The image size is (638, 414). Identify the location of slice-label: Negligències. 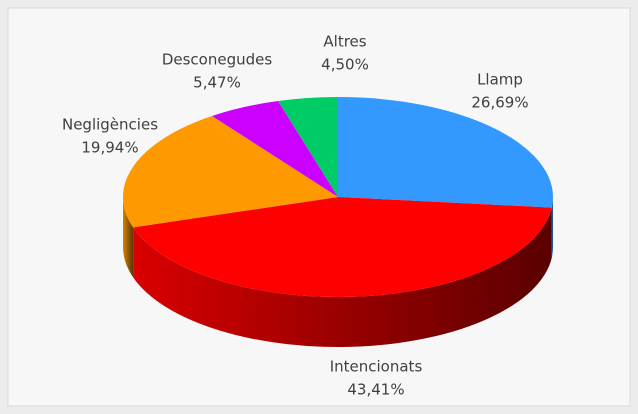
(110, 125).